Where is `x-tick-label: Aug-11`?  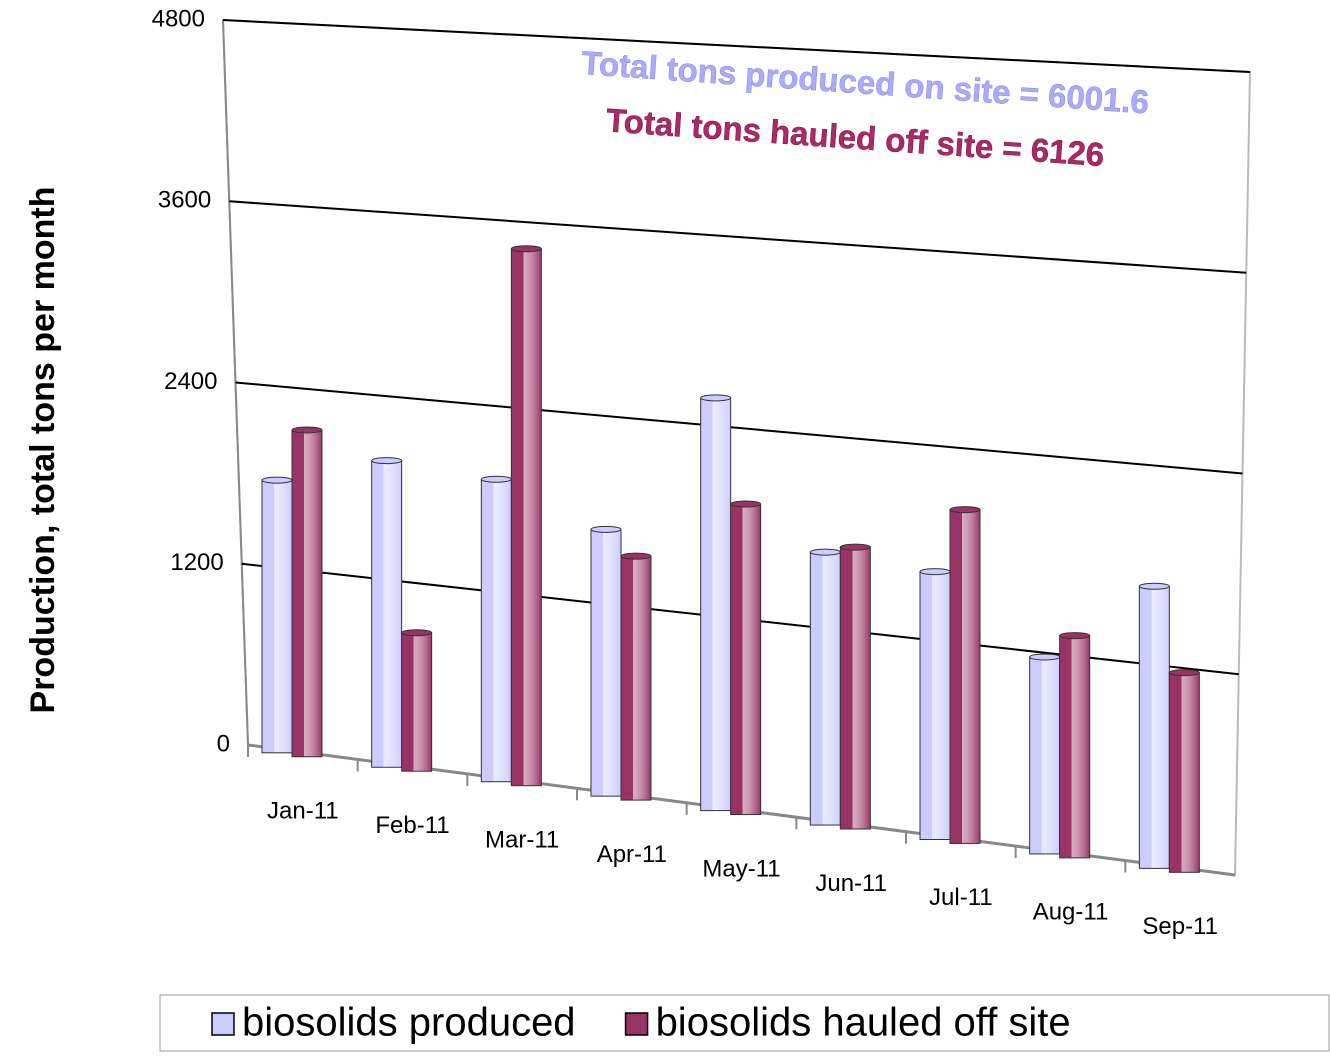 x-tick-label: Aug-11 is located at coordinates (1071, 912).